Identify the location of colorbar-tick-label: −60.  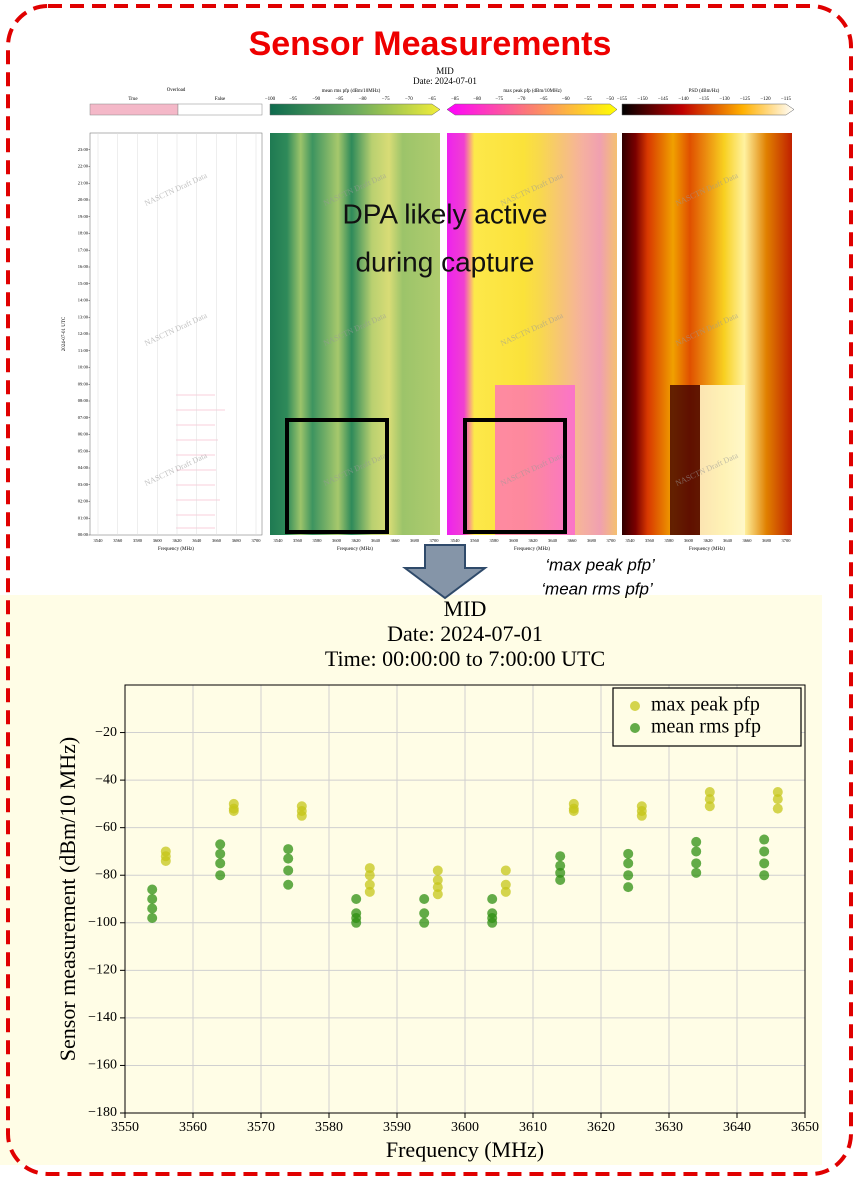
(566, 99).